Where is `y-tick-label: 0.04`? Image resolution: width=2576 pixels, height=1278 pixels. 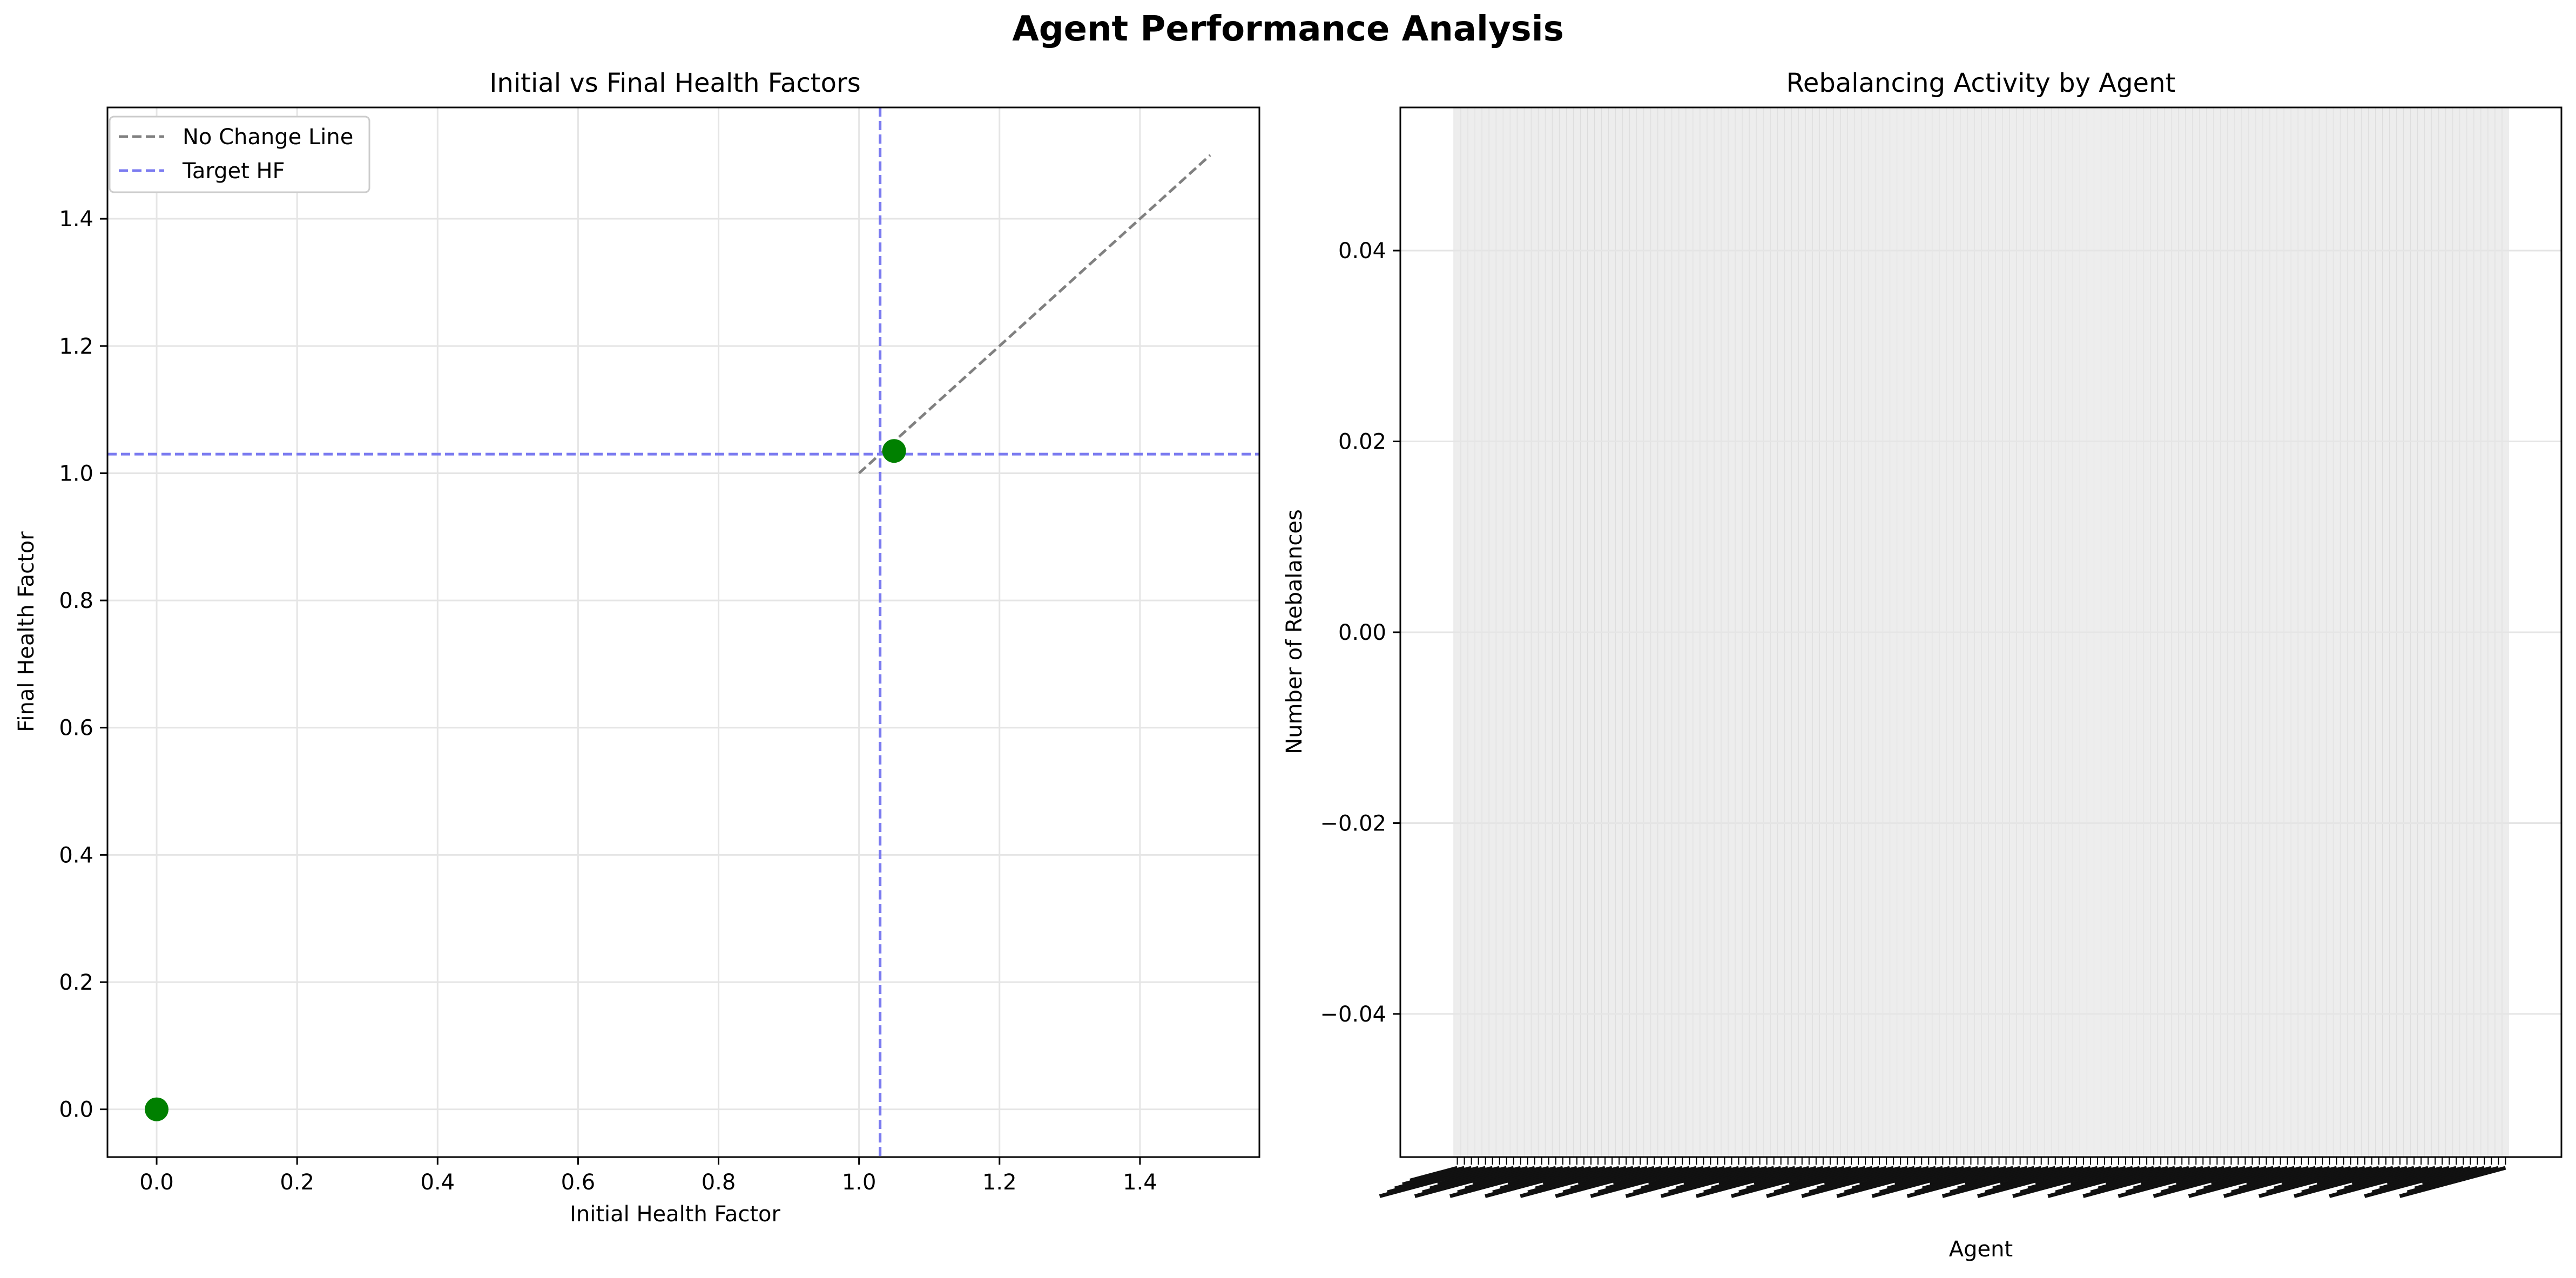
y-tick-label: 0.04 is located at coordinates (1362, 251).